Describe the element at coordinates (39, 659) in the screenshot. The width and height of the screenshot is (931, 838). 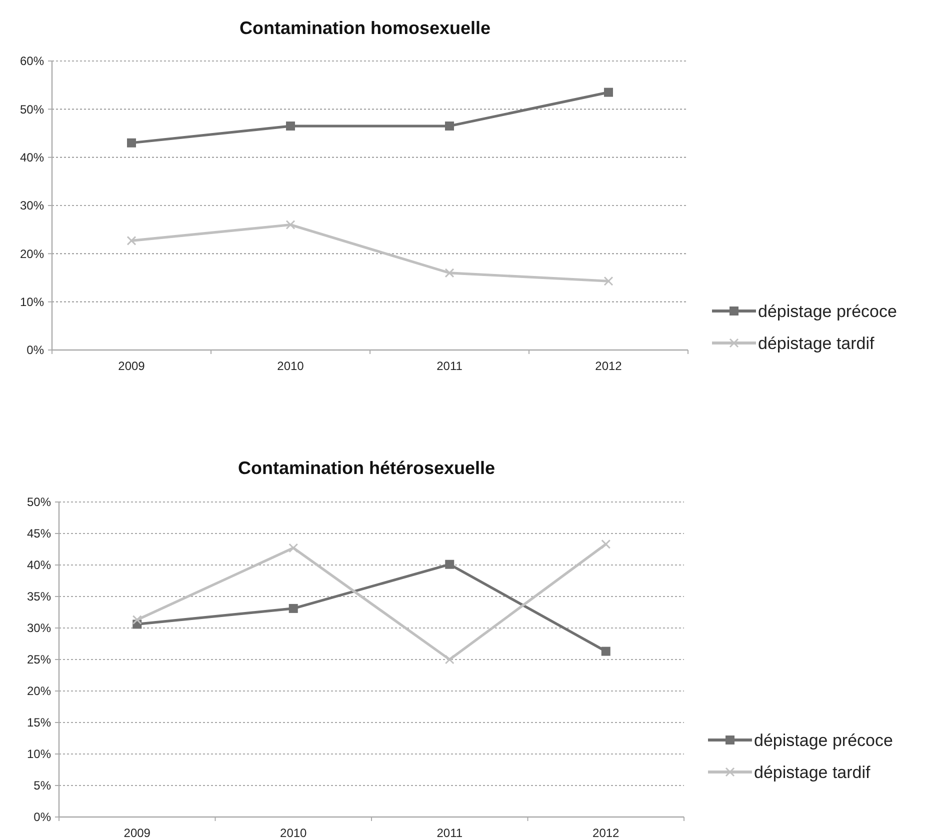
I see `y-tick-label: 25%` at that location.